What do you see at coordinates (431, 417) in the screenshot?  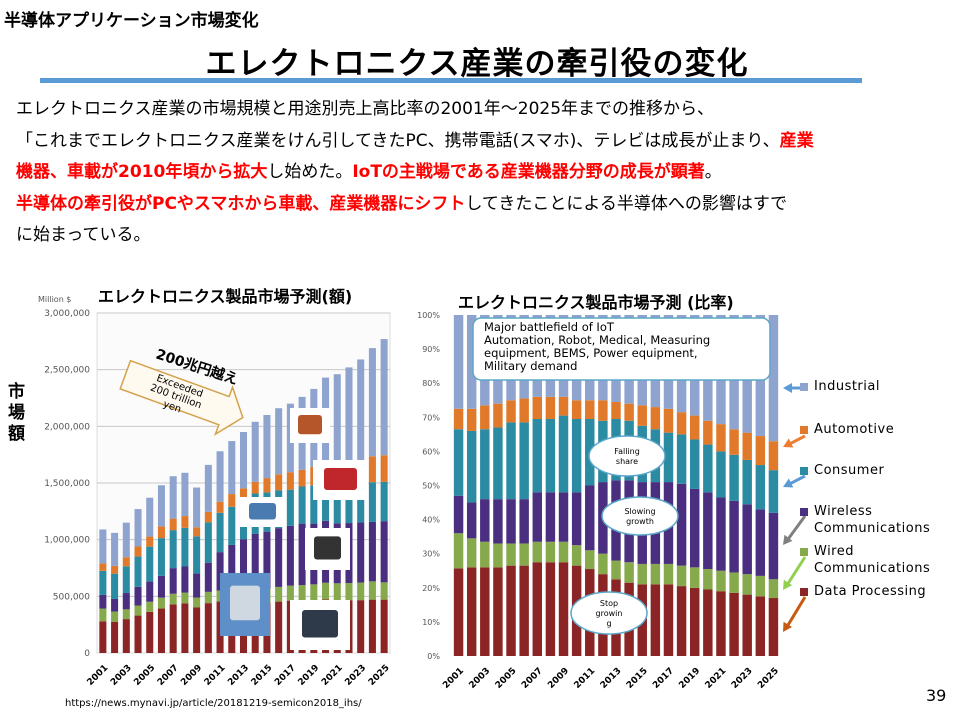 I see `y-tick-label: 70%` at bounding box center [431, 417].